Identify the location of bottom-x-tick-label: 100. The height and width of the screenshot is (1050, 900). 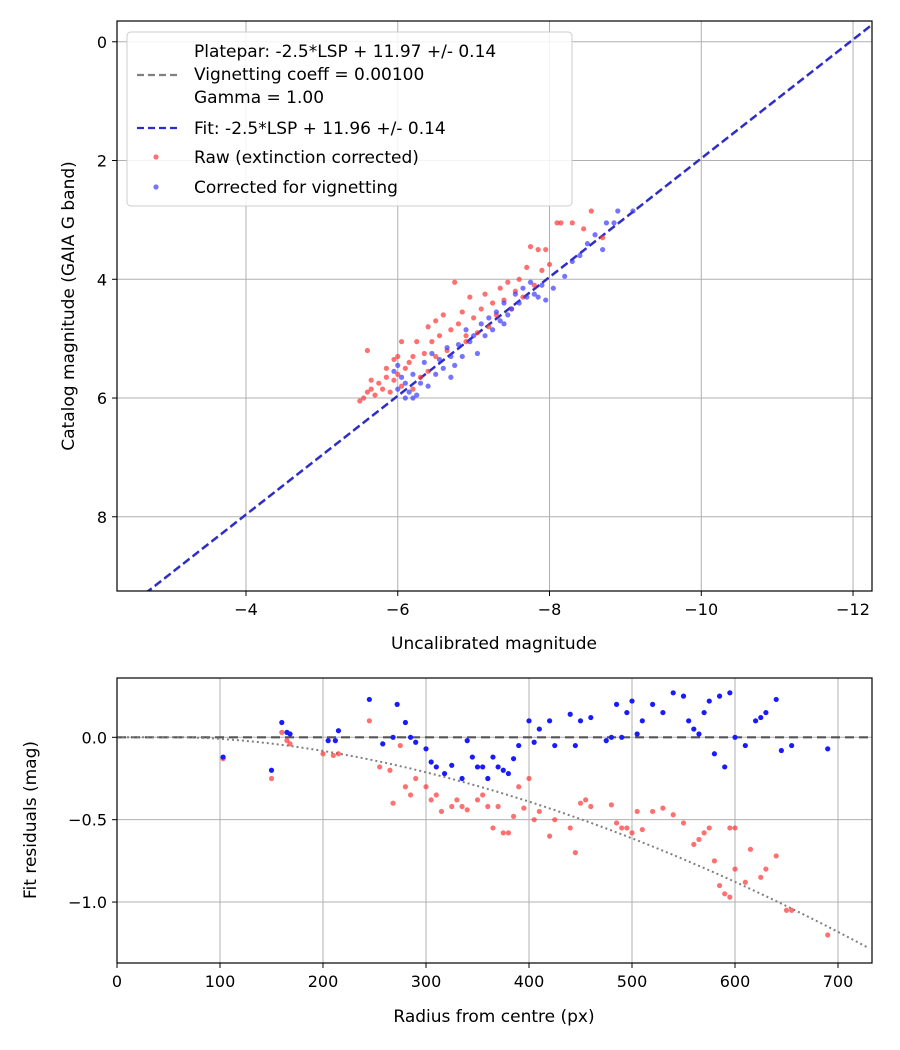
(220, 981).